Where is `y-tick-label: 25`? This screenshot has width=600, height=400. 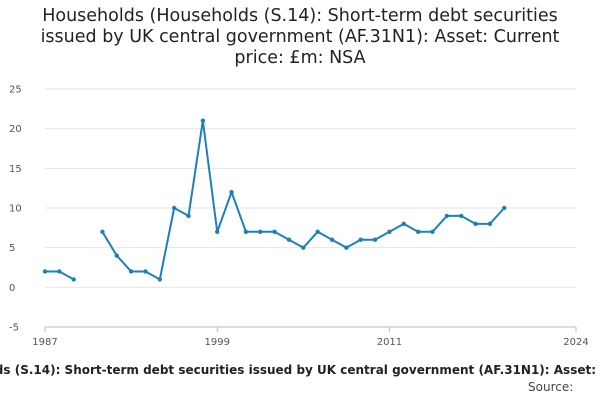 y-tick-label: 25 is located at coordinates (15, 90).